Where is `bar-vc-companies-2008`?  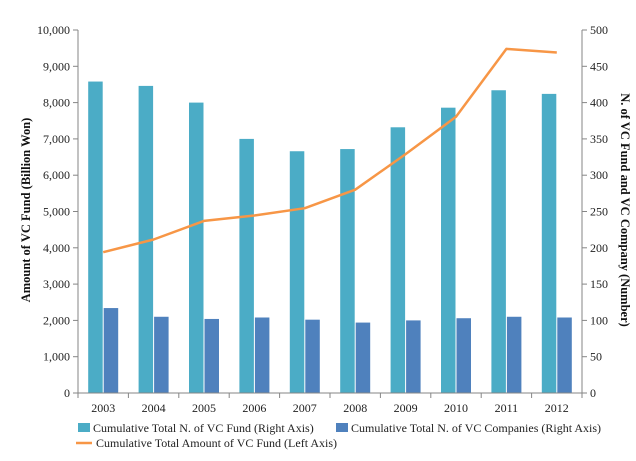 bar-vc-companies-2008 is located at coordinates (363, 357).